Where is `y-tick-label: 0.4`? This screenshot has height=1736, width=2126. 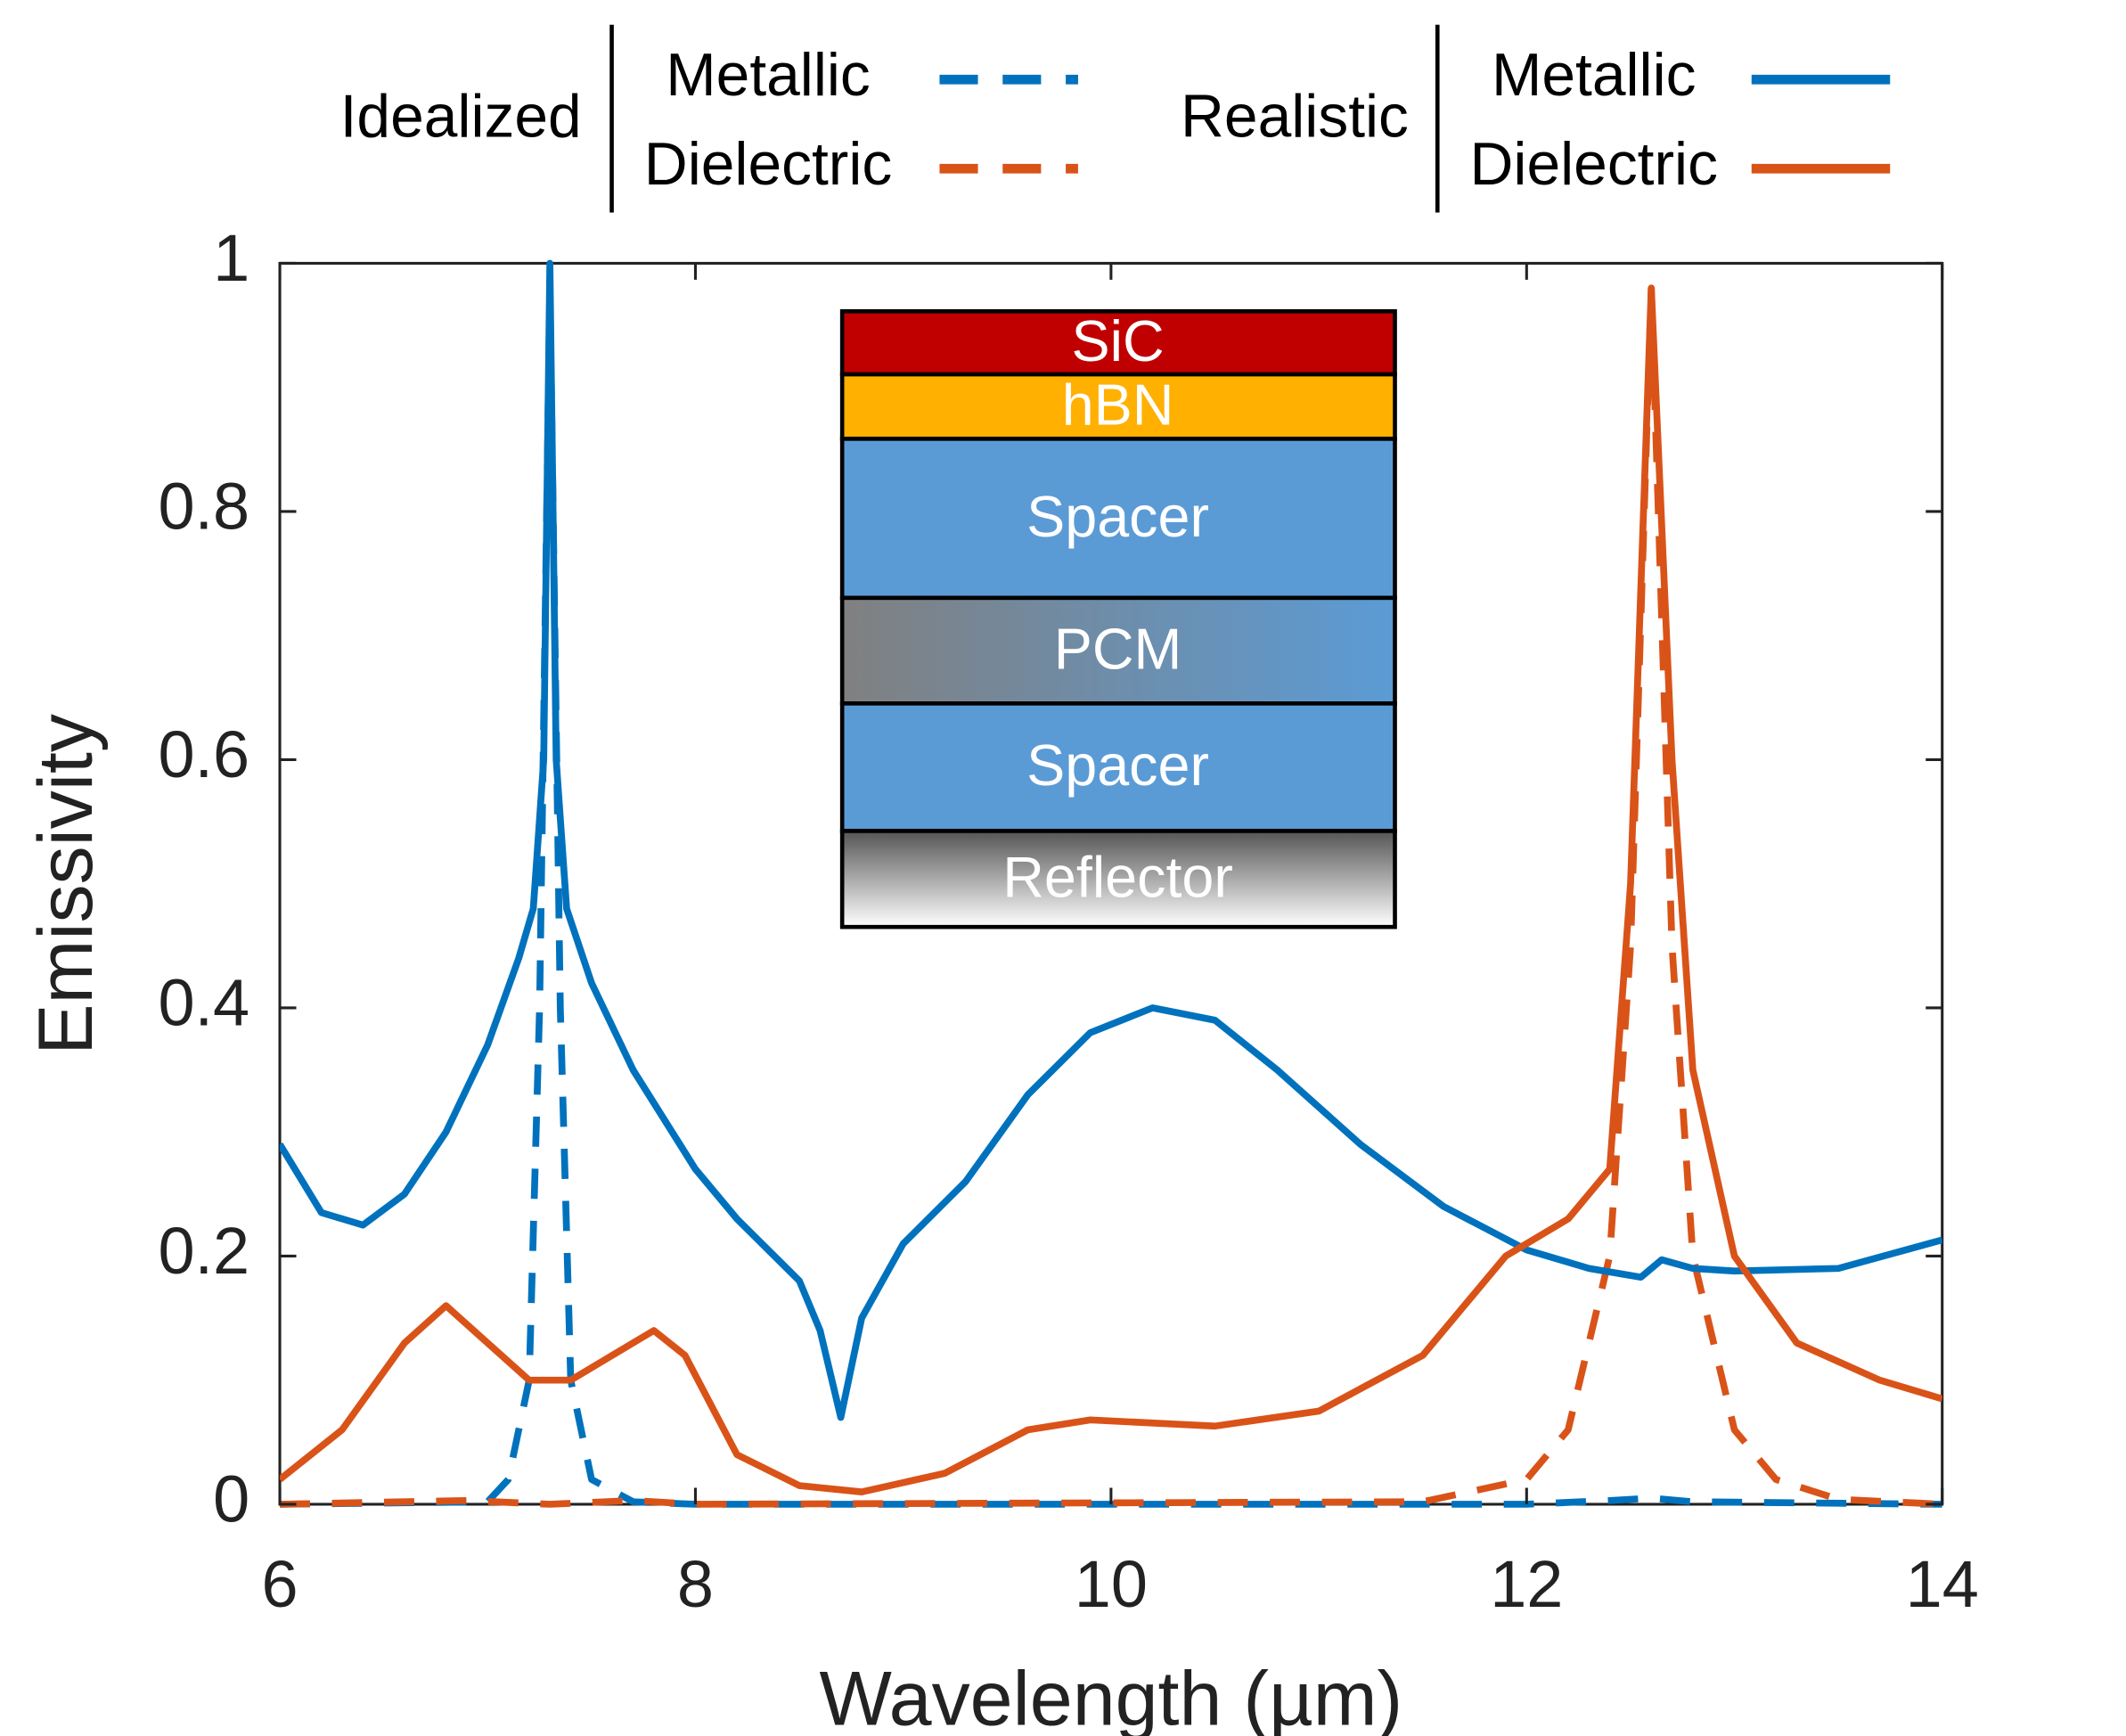
y-tick-label: 0.4 is located at coordinates (203, 1002).